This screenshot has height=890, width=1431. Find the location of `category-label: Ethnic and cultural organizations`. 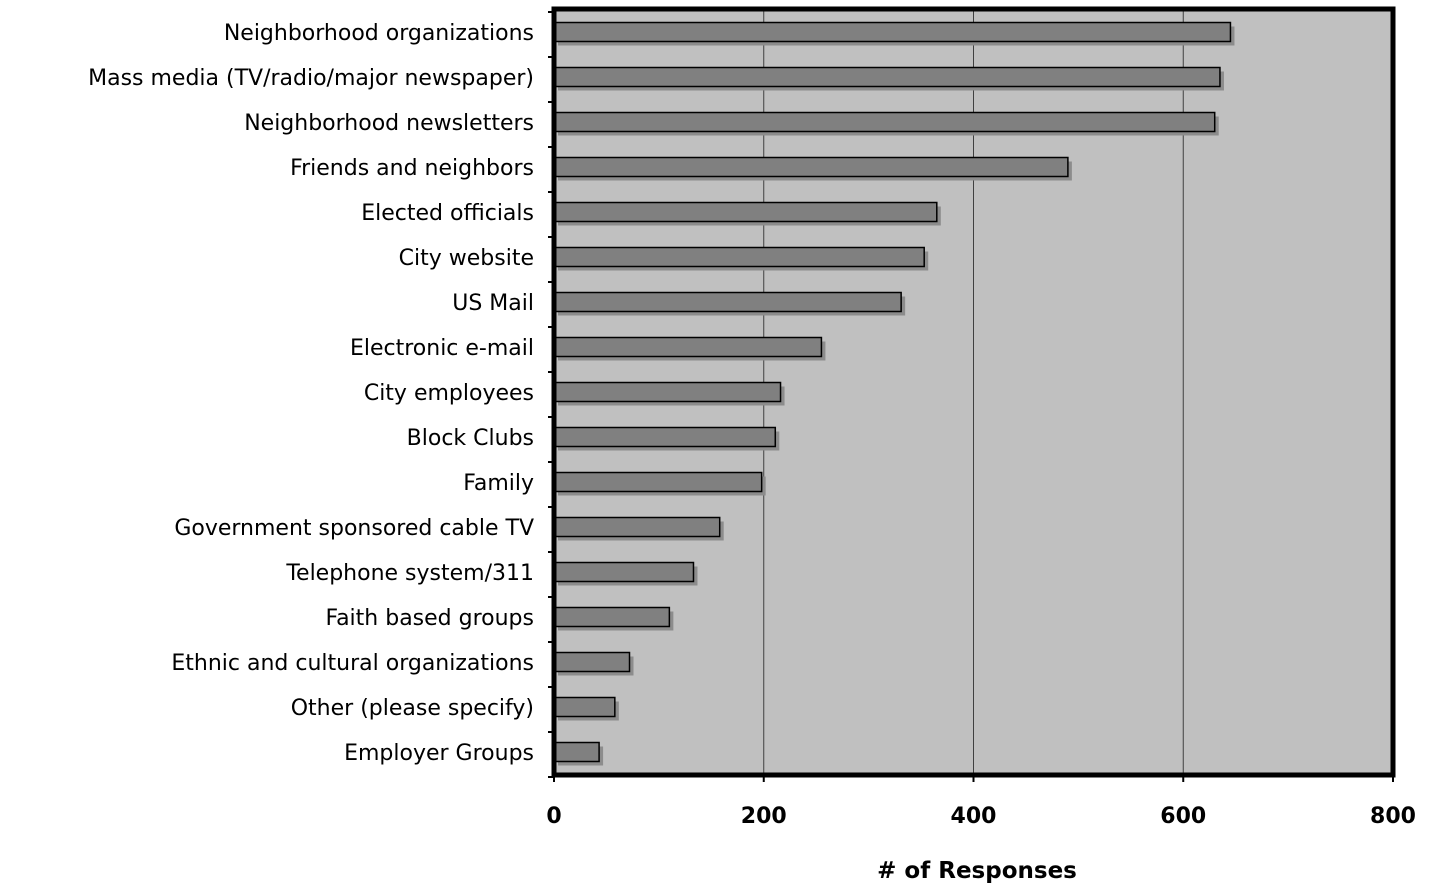

category-label: Ethnic and cultural organizations is located at coordinates (352, 663).